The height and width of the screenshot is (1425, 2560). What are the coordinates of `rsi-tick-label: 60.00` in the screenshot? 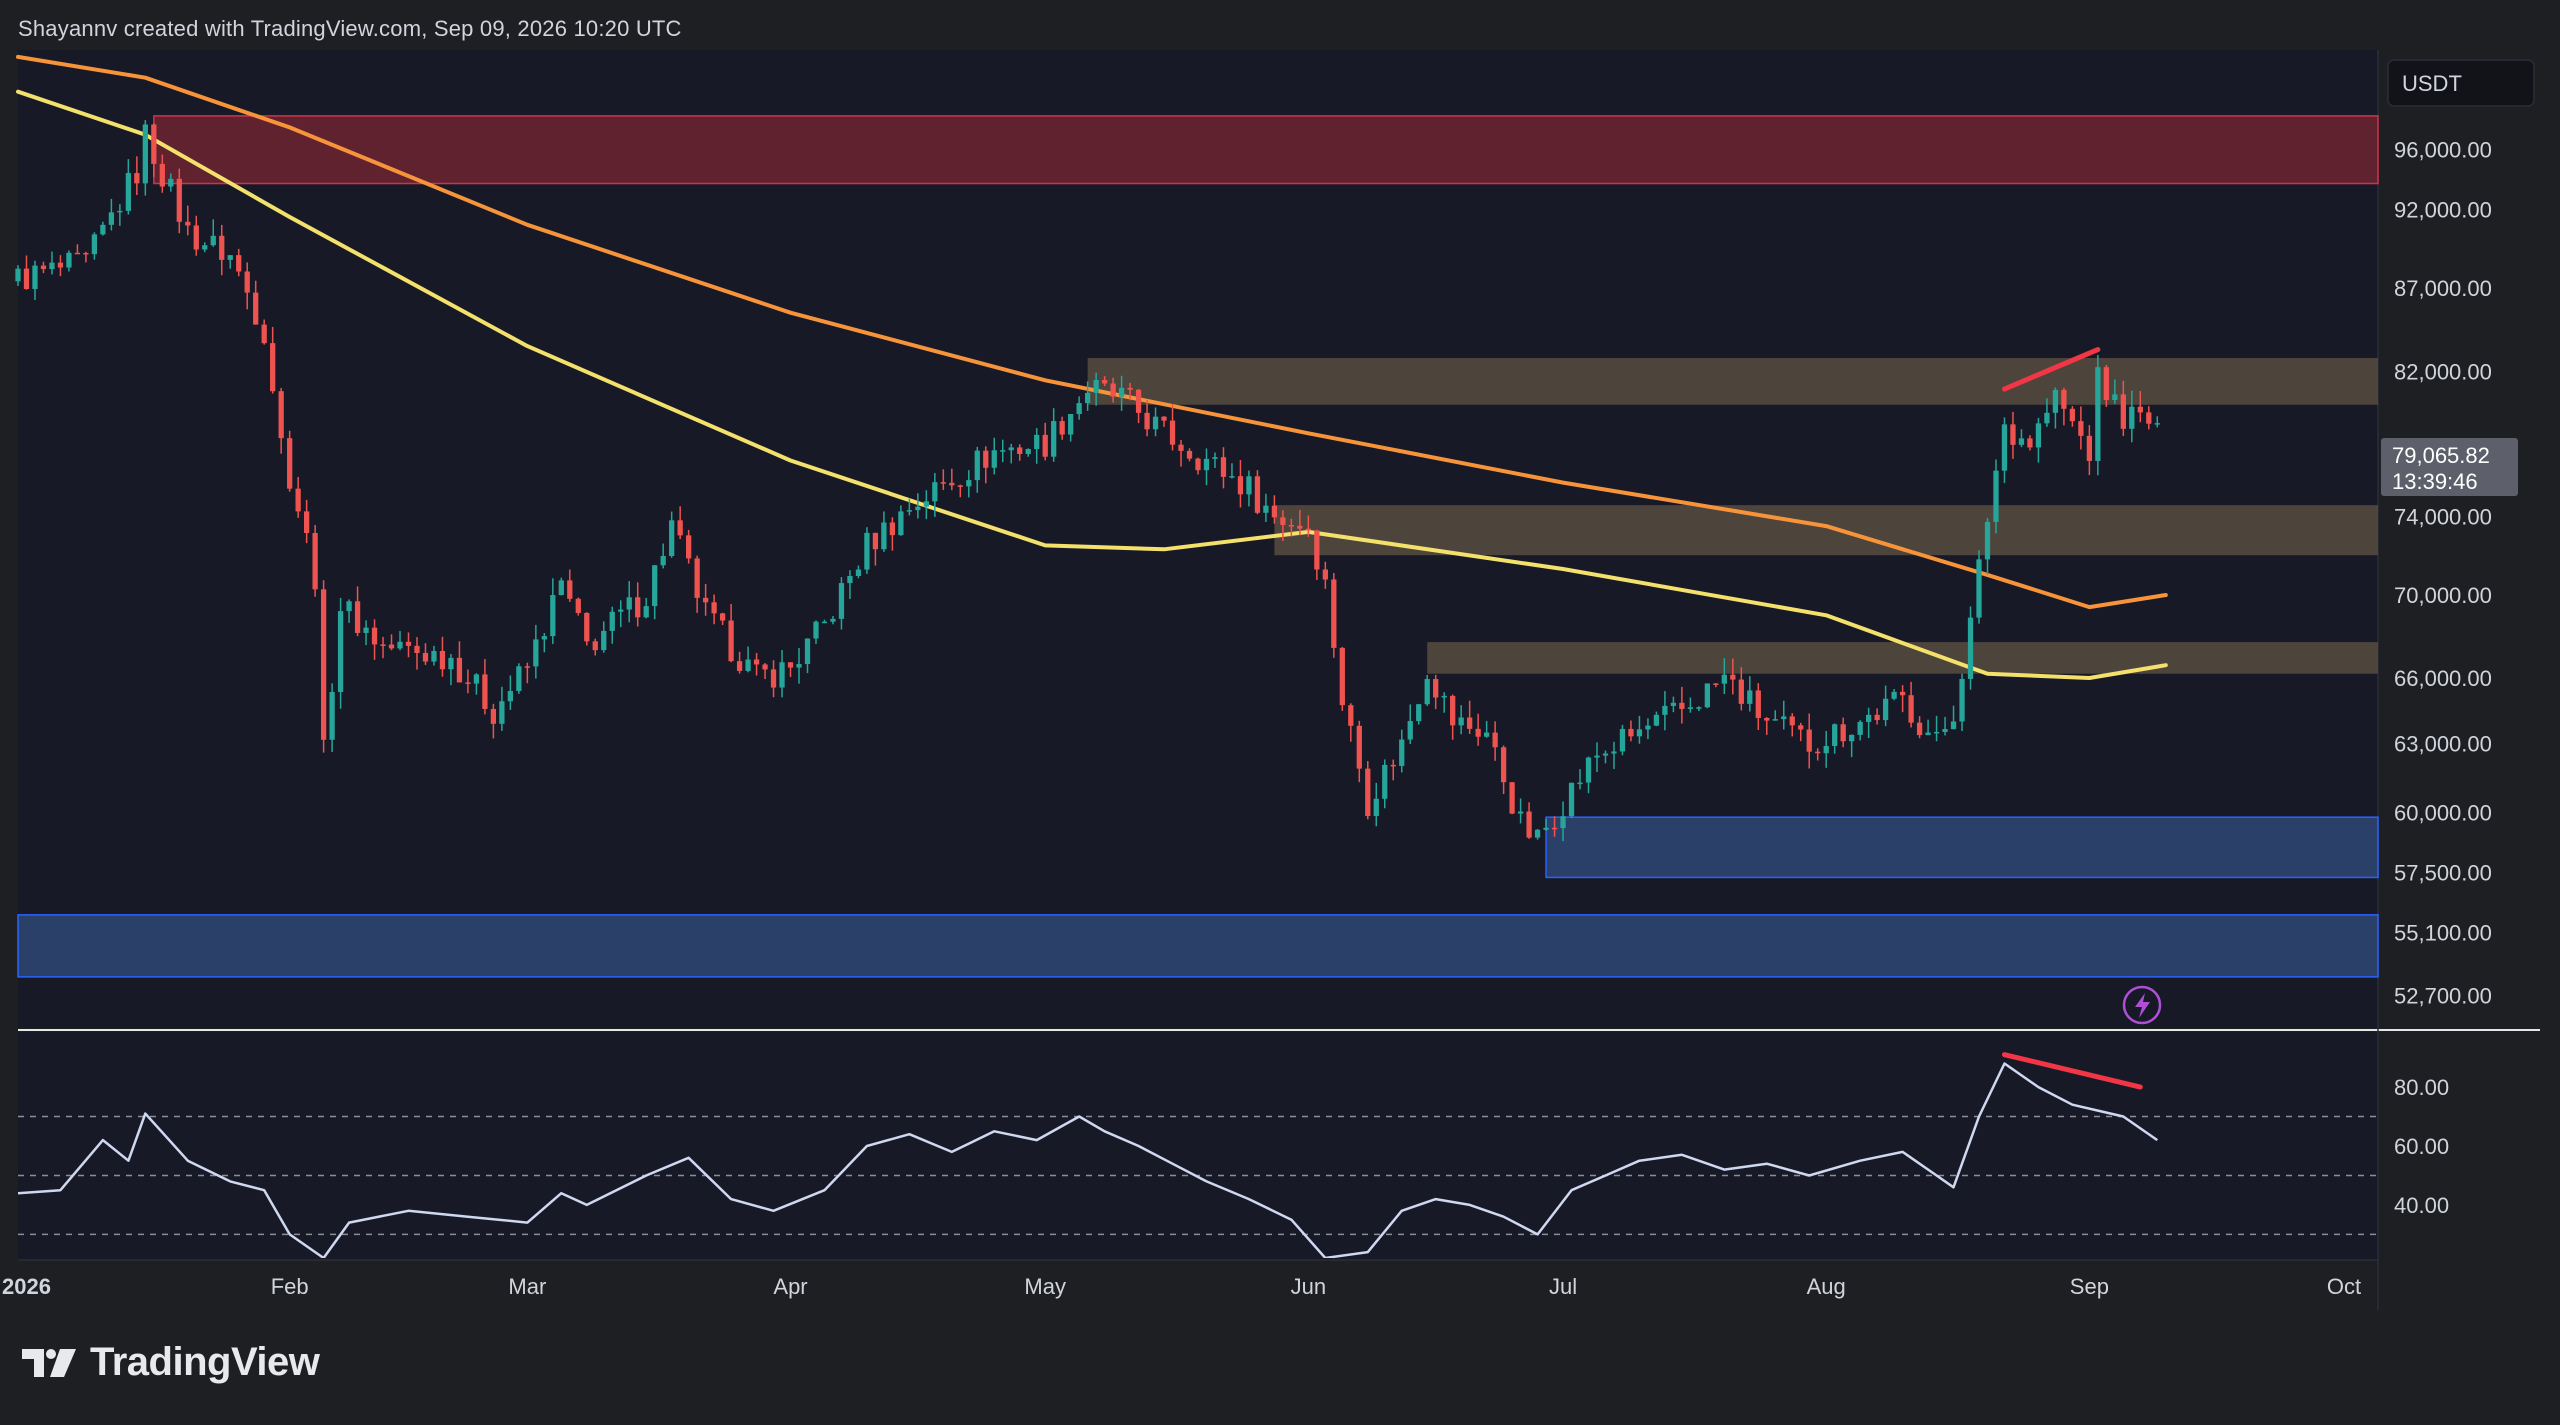 It's located at (2421, 1146).